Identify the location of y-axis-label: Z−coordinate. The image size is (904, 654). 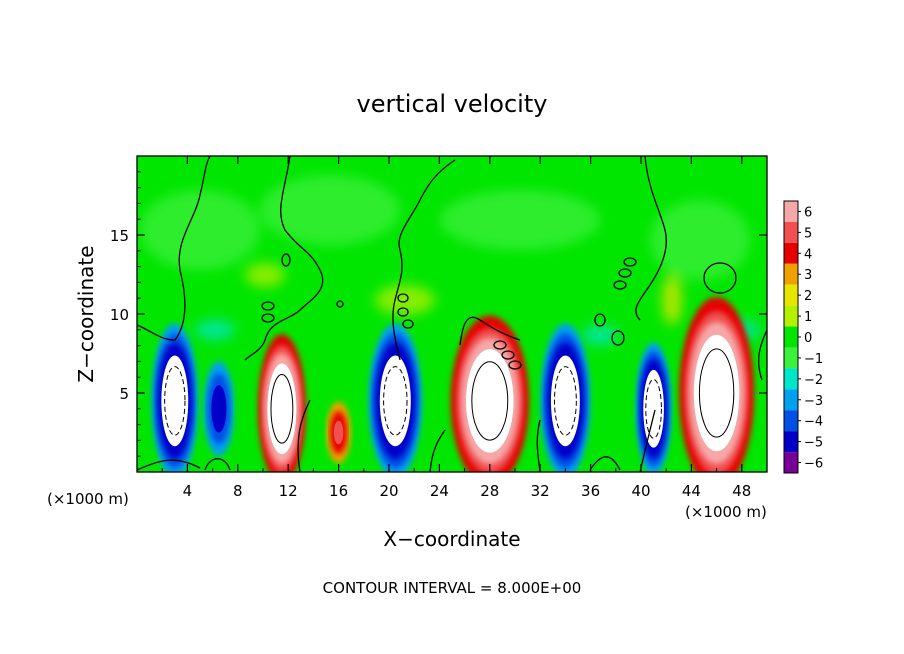
(86, 313).